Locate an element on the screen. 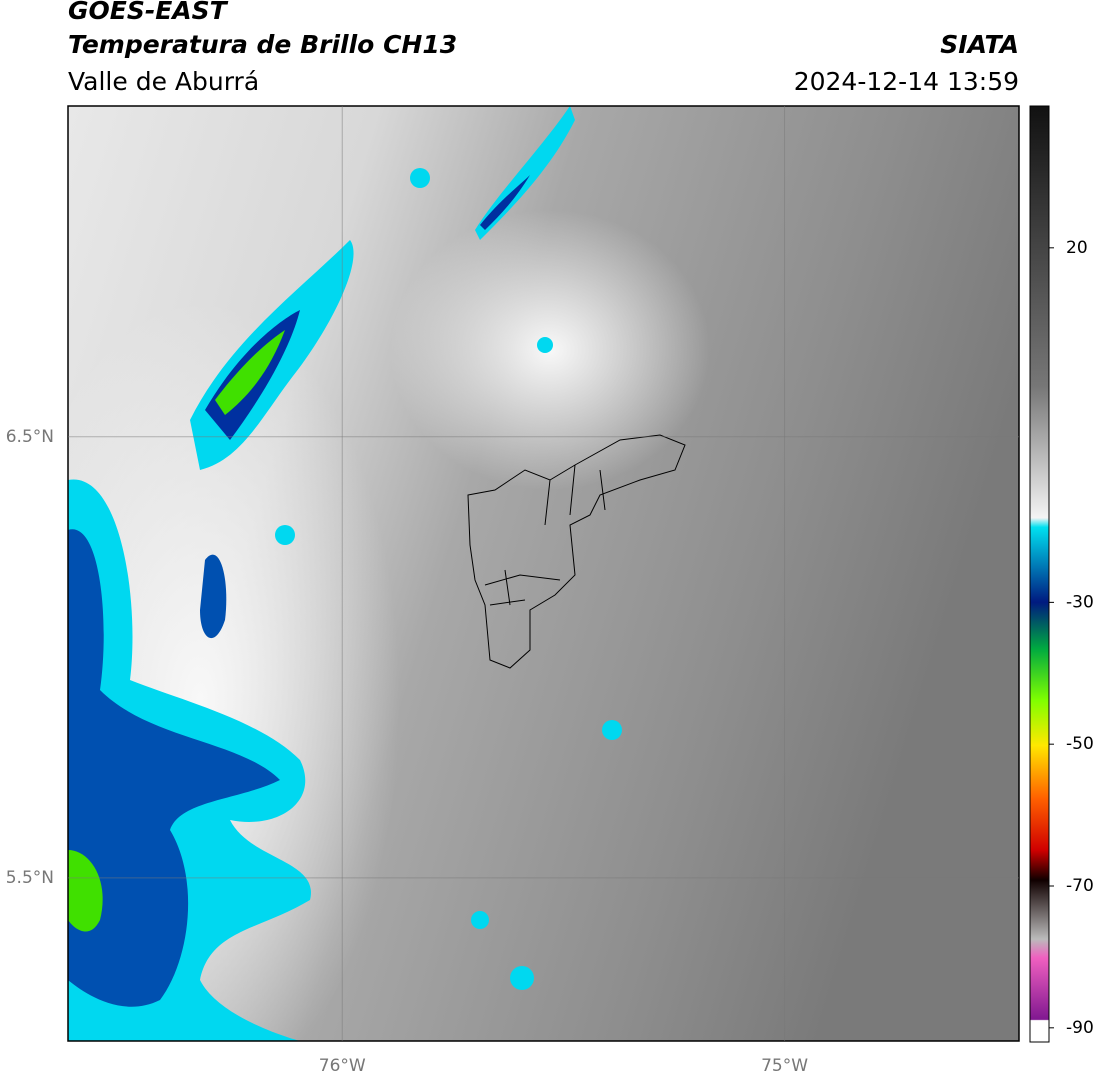 Image resolution: width=1094 pixels, height=1082 pixels. datetime: 2024-12-14 13:59 is located at coordinates (906, 81).